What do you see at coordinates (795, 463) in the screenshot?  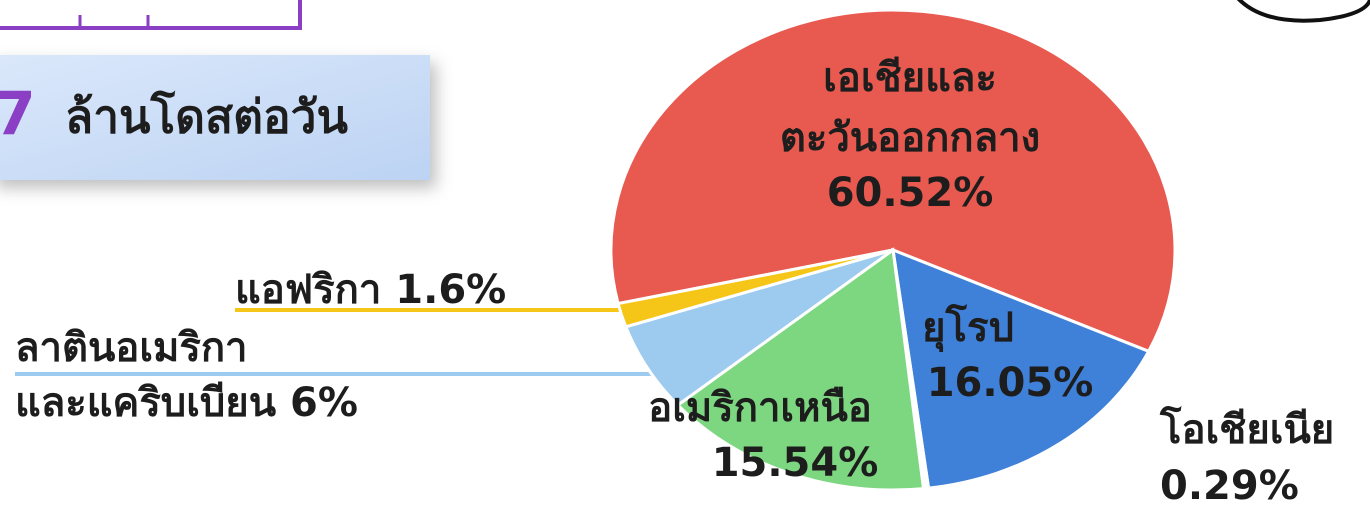 I see `value-label: 15.54%` at bounding box center [795, 463].